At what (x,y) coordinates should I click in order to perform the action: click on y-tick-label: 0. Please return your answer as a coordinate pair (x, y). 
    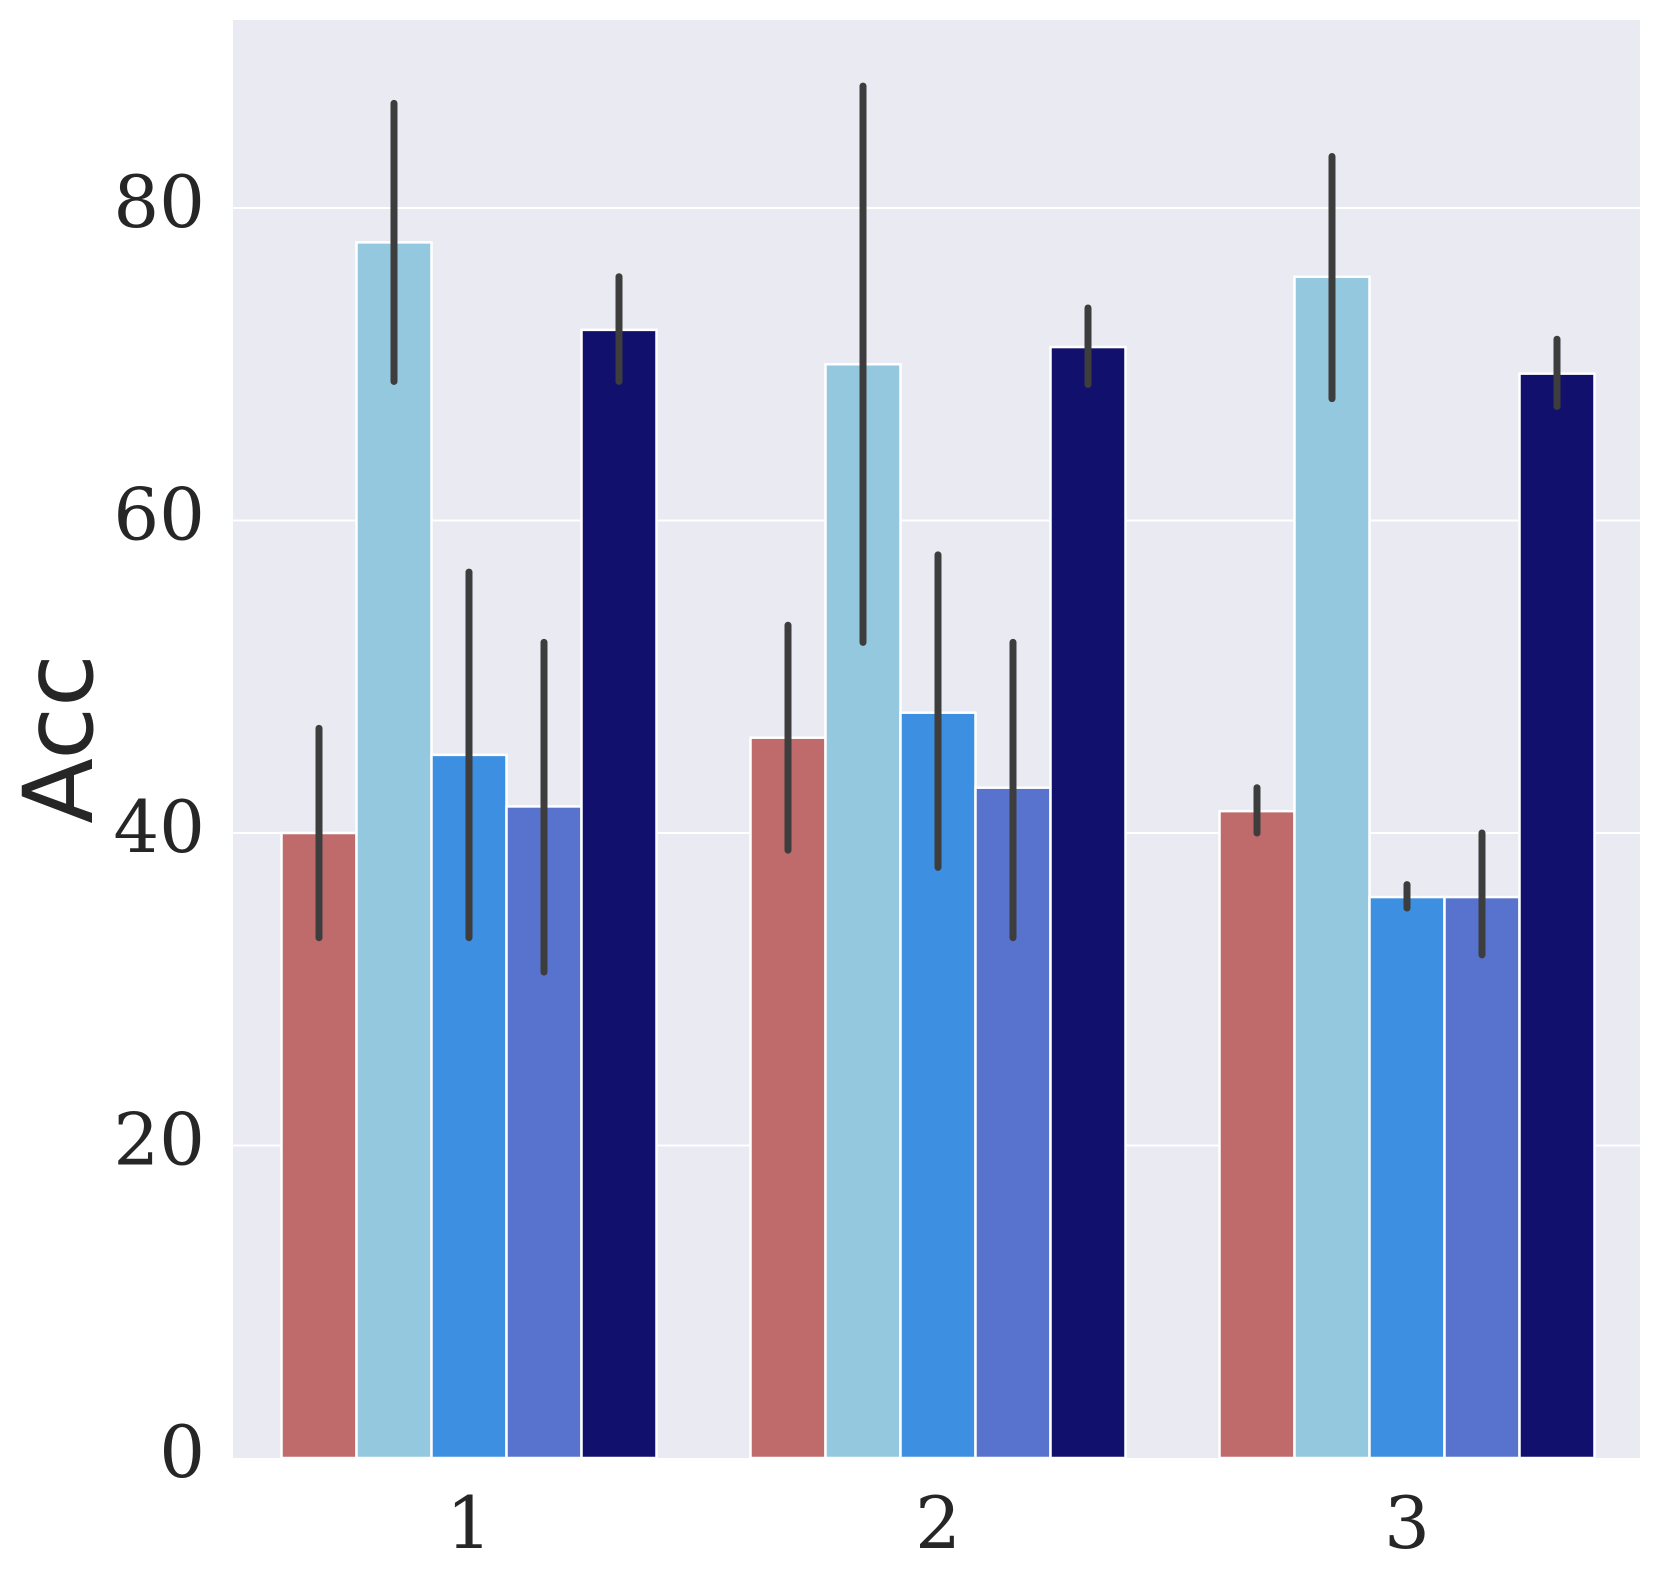
    Looking at the image, I should click on (182, 1452).